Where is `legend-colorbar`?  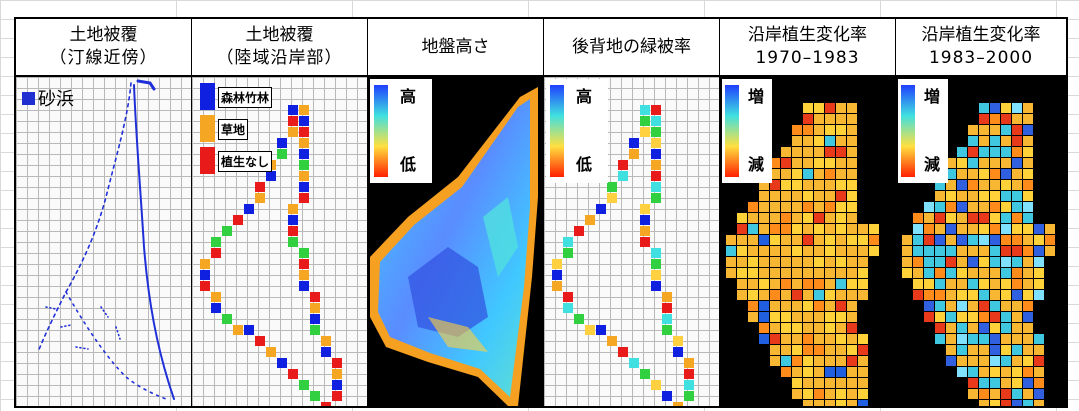 legend-colorbar is located at coordinates (557, 131).